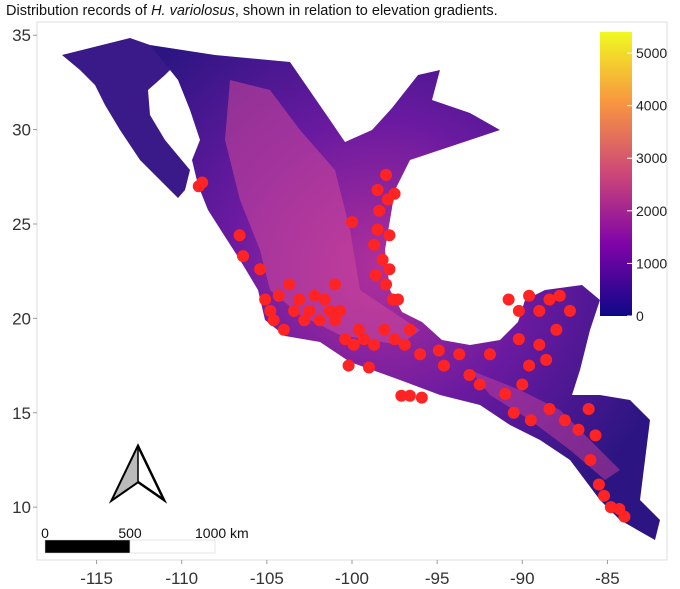 The width and height of the screenshot is (680, 589). What do you see at coordinates (267, 578) in the screenshot?
I see `x-tick-label: -105` at bounding box center [267, 578].